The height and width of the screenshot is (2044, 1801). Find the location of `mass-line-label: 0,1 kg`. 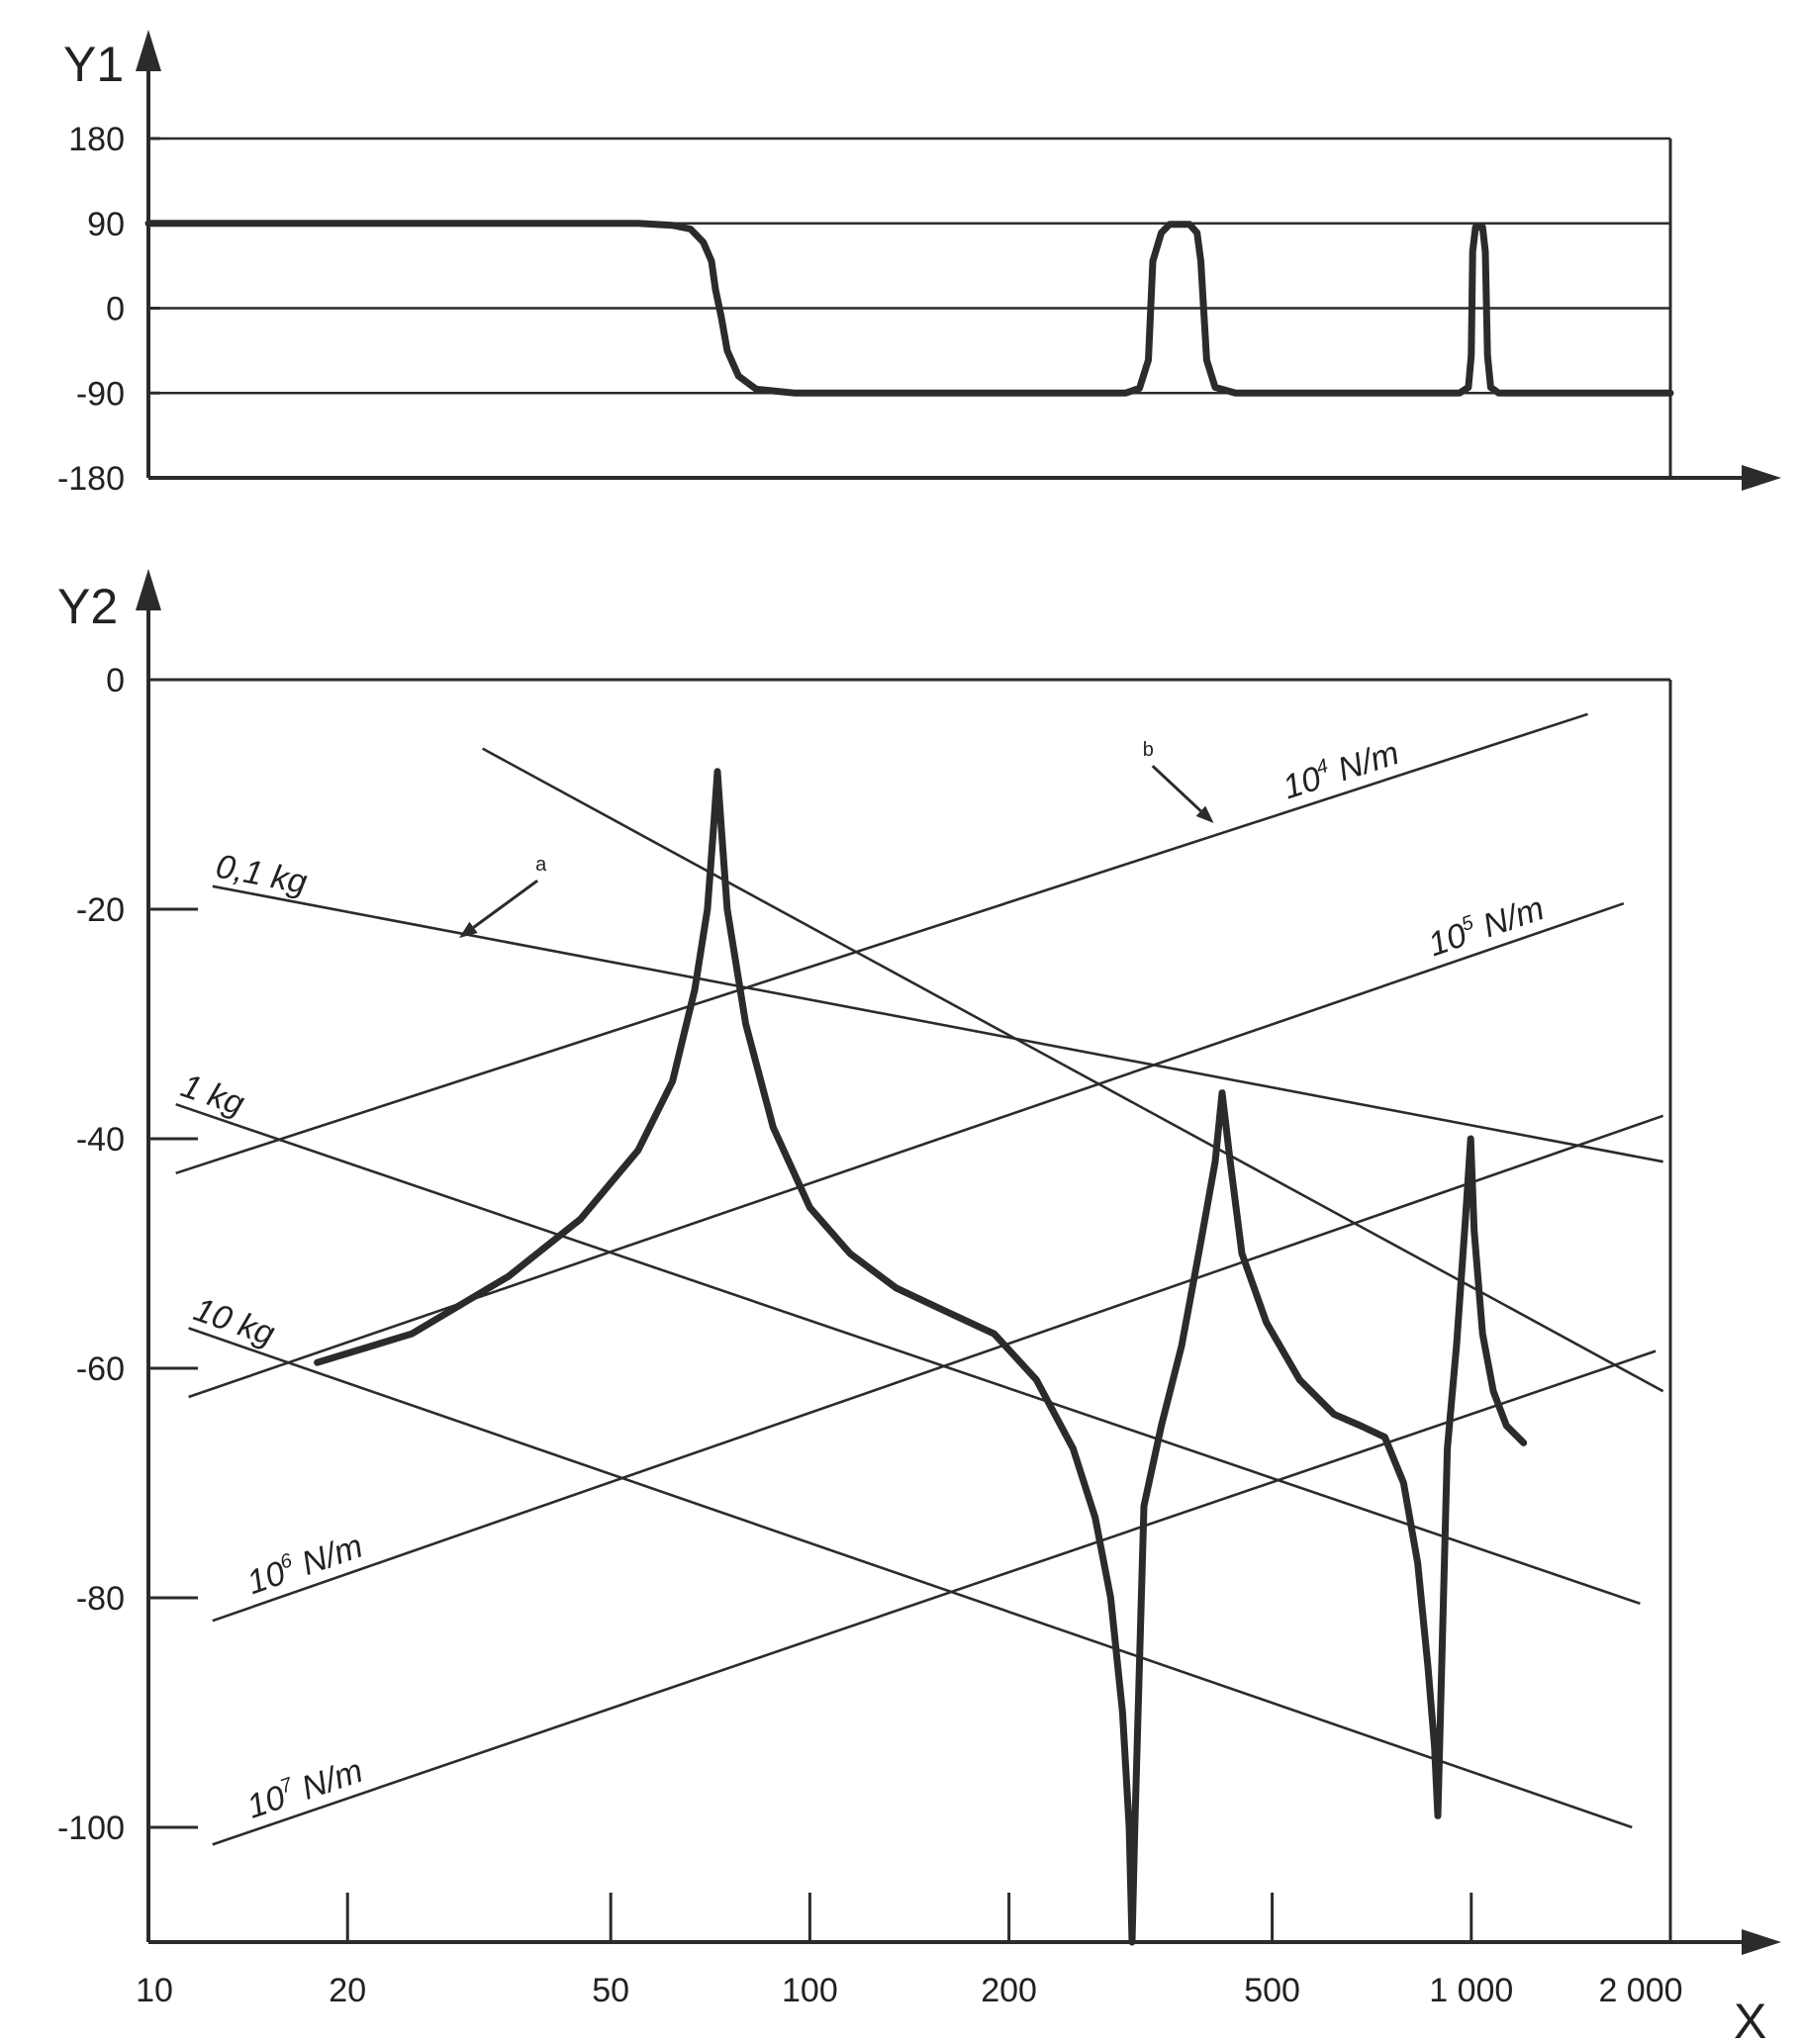

mass-line-label: 0,1 kg is located at coordinates (261, 875).